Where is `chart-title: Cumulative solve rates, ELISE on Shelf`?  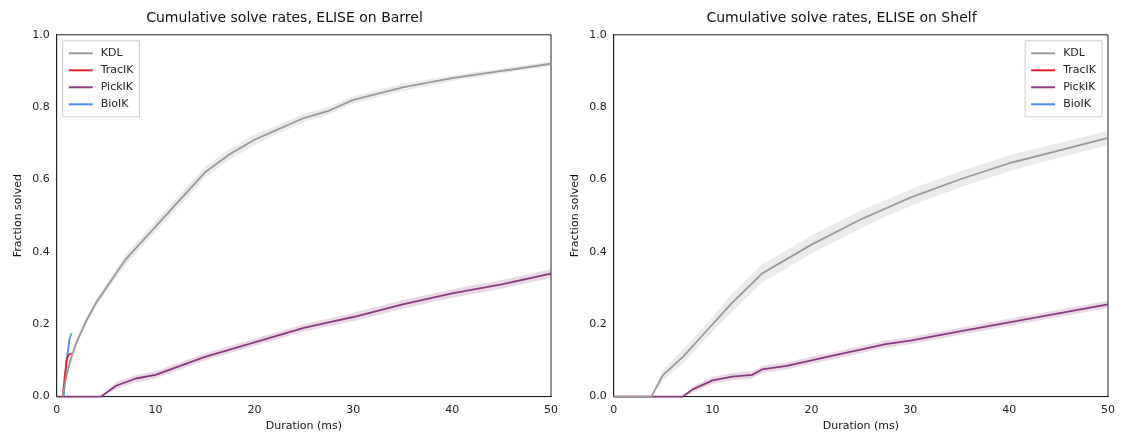
chart-title: Cumulative solve rates, ELISE on Shelf is located at coordinates (842, 17).